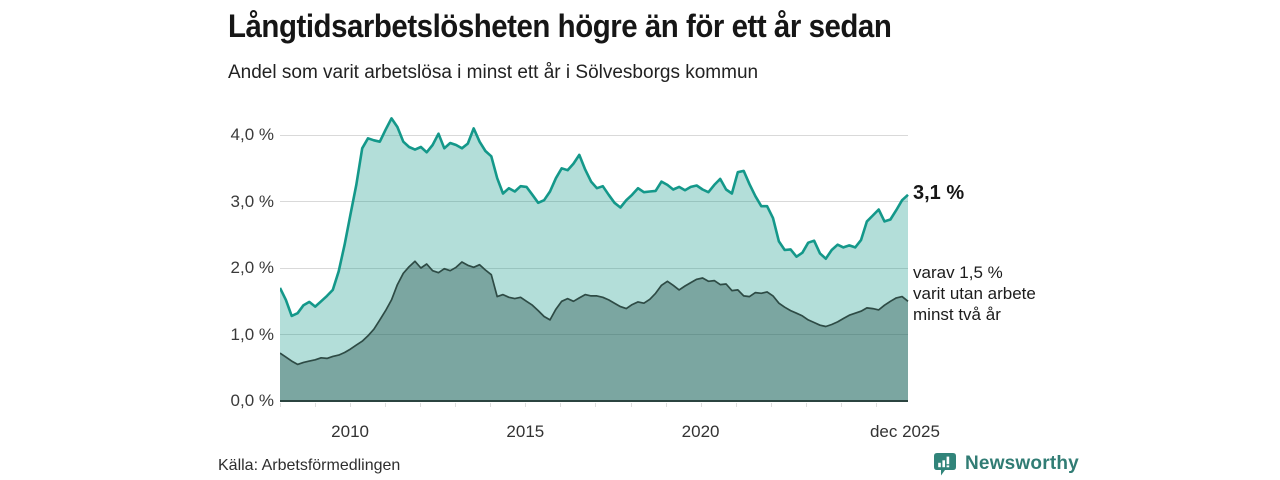  Describe the element at coordinates (350, 431) in the screenshot. I see `x-axis-tick-label: 2010` at that location.